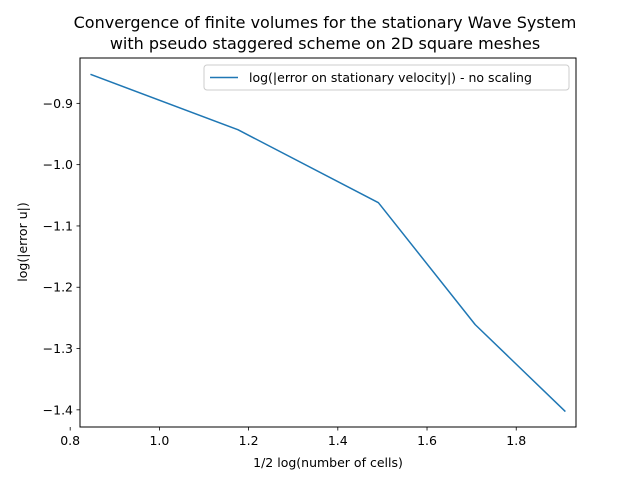 Image resolution: width=640 pixels, height=480 pixels. I want to click on x-tick-label-0: 0.8, so click(70, 440).